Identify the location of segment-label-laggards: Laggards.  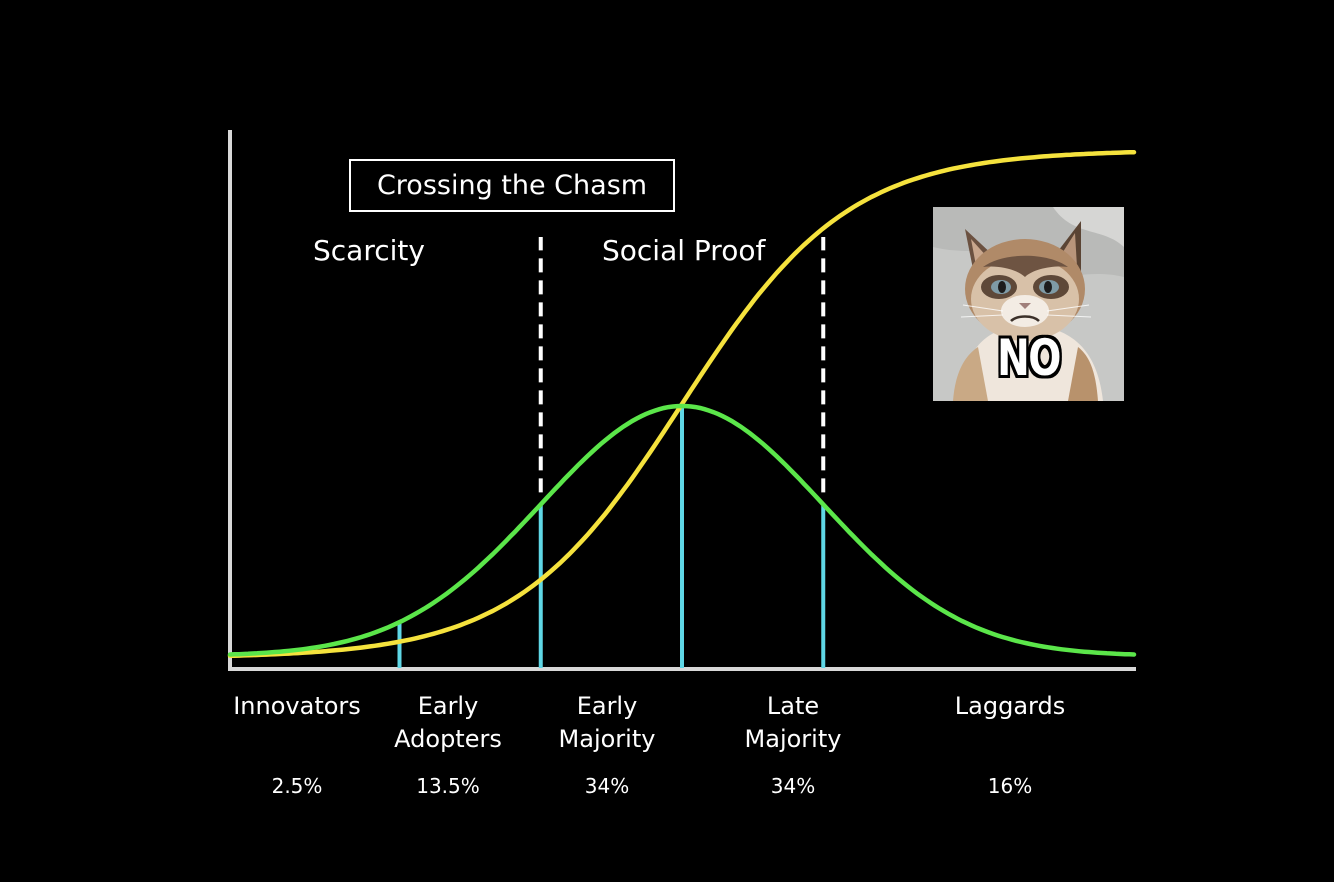
(1010, 706).